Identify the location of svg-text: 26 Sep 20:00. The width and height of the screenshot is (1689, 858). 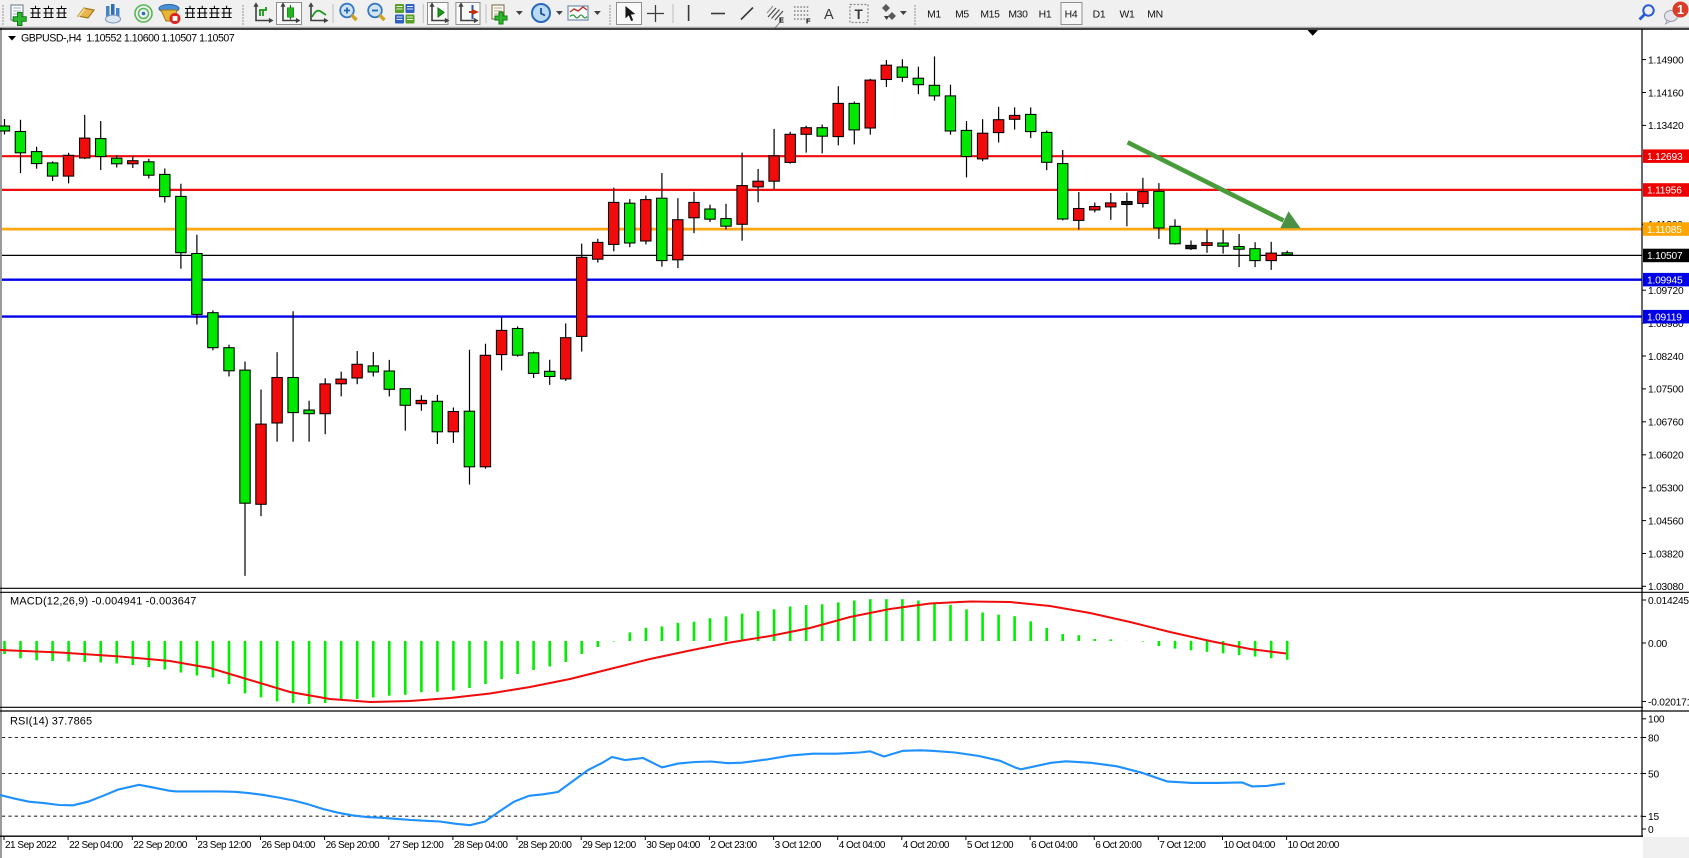
(353, 845).